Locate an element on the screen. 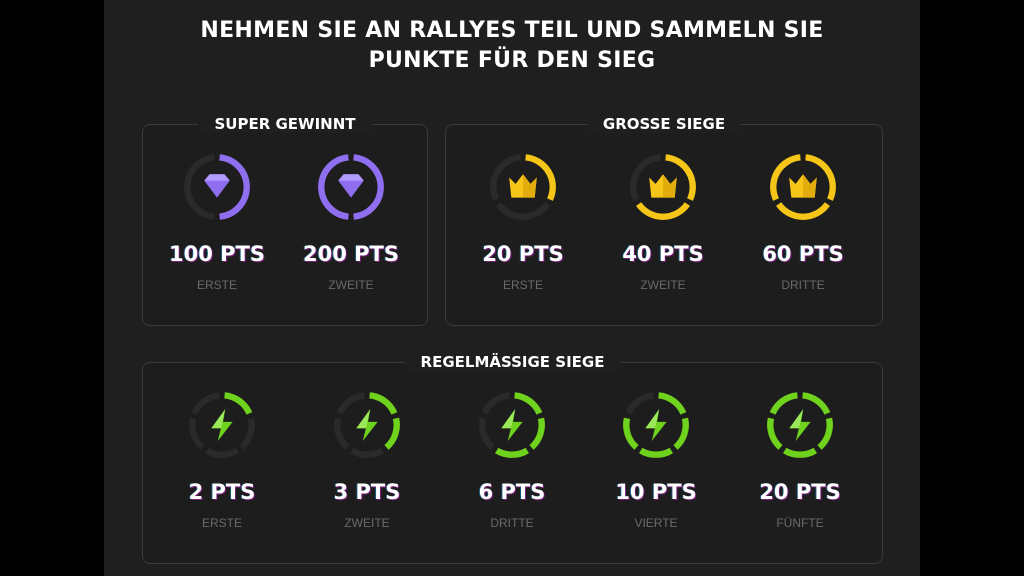  big-reward-item: 20 PTS ERSTE is located at coordinates (523, 223).